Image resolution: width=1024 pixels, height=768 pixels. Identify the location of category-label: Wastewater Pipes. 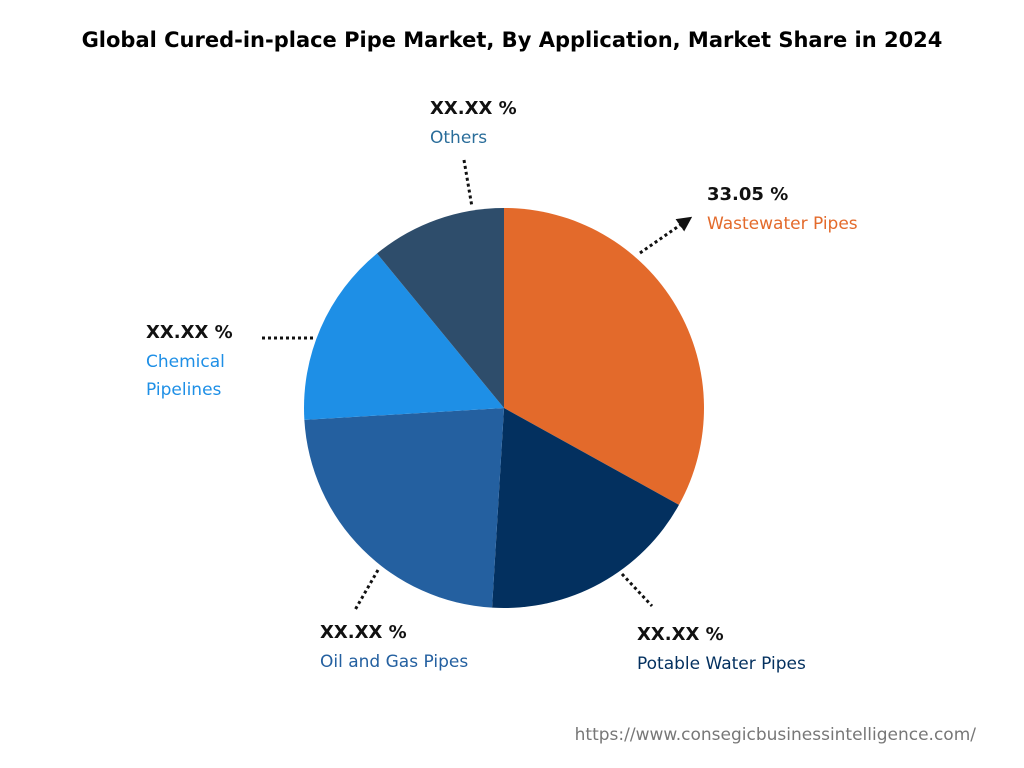
(782, 224).